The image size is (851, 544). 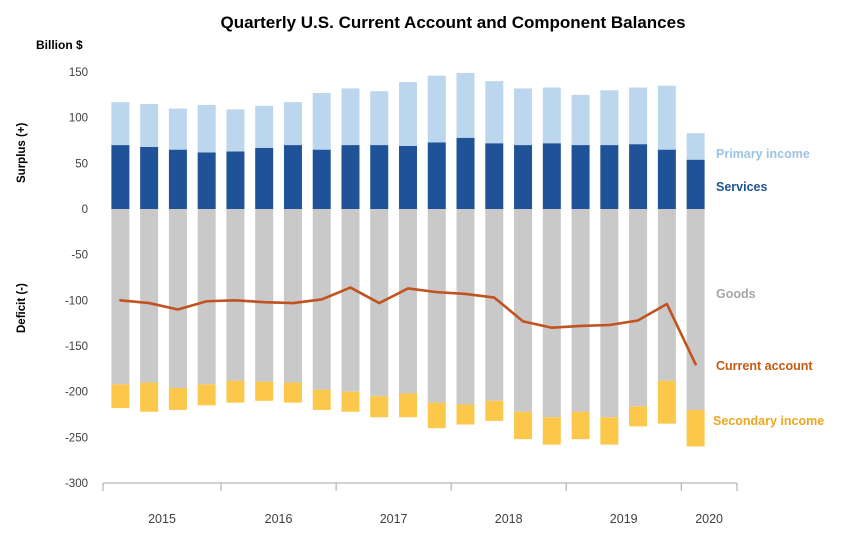 I want to click on year-label: 2018, so click(x=509, y=519).